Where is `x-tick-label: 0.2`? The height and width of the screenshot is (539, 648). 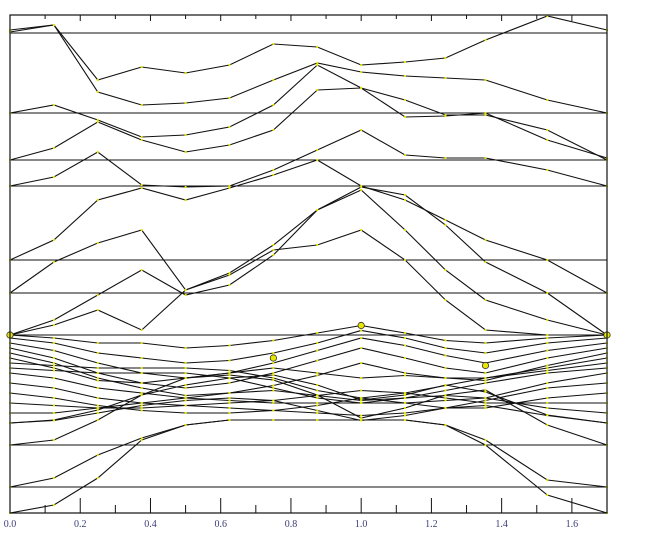
x-tick-label: 0.2 is located at coordinates (80, 524).